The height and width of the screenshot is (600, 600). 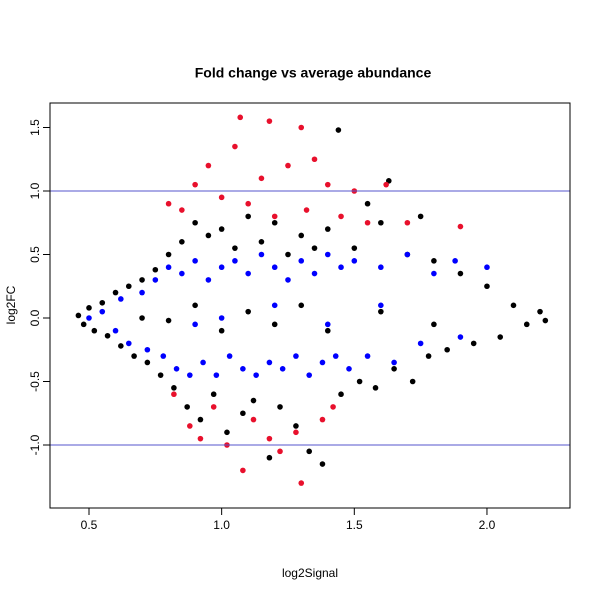 I want to click on y-tick-label: 0.0, so click(x=35, y=317).